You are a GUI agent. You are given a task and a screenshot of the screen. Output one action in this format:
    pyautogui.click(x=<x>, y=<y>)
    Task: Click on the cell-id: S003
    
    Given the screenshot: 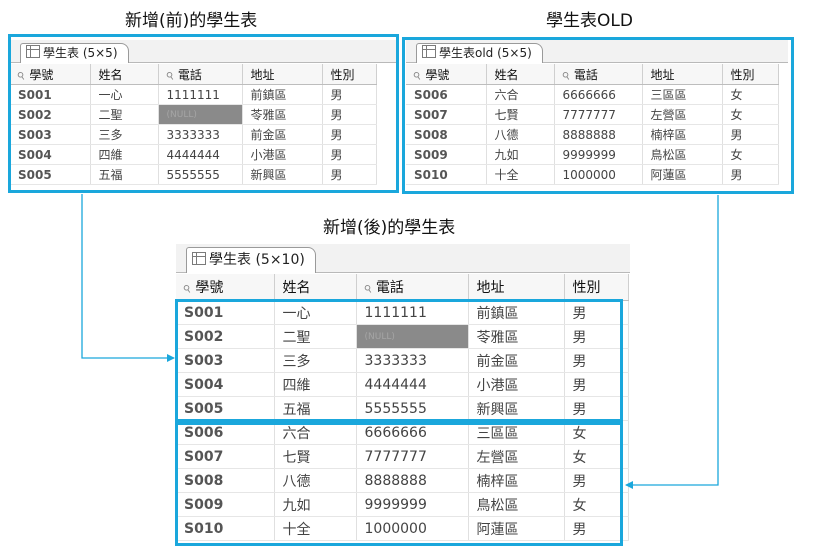 What is the action you would take?
    pyautogui.click(x=50, y=134)
    